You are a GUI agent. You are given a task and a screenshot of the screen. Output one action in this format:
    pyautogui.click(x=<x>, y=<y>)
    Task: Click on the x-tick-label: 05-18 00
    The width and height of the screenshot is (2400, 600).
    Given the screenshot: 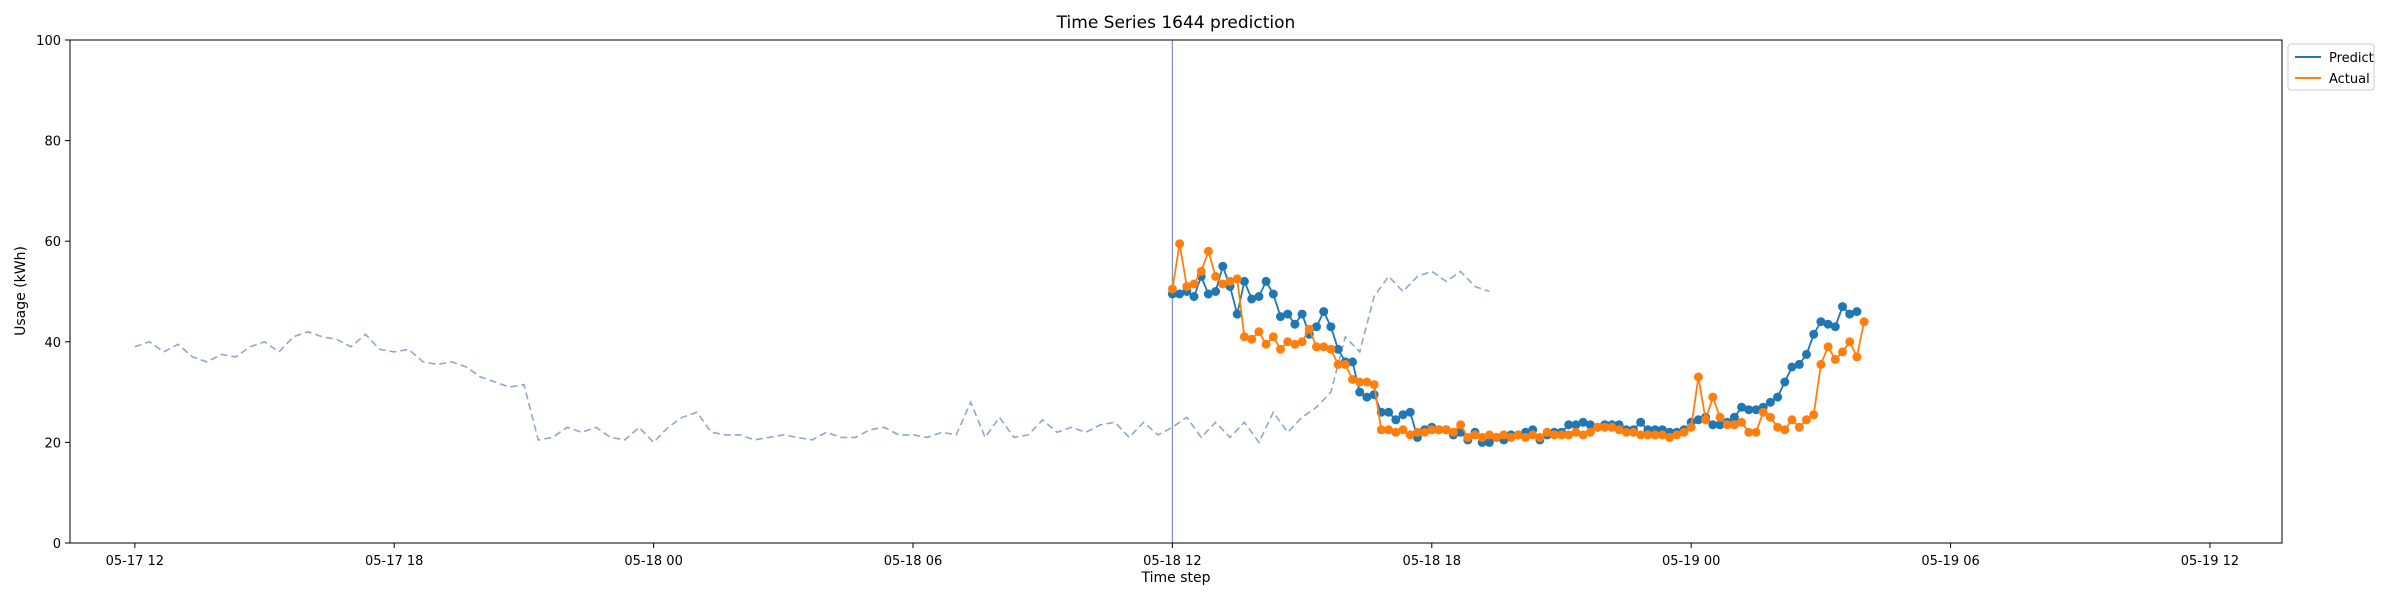 What is the action you would take?
    pyautogui.click(x=653, y=561)
    